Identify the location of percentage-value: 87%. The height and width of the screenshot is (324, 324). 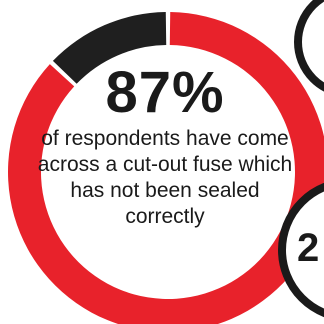
(165, 92).